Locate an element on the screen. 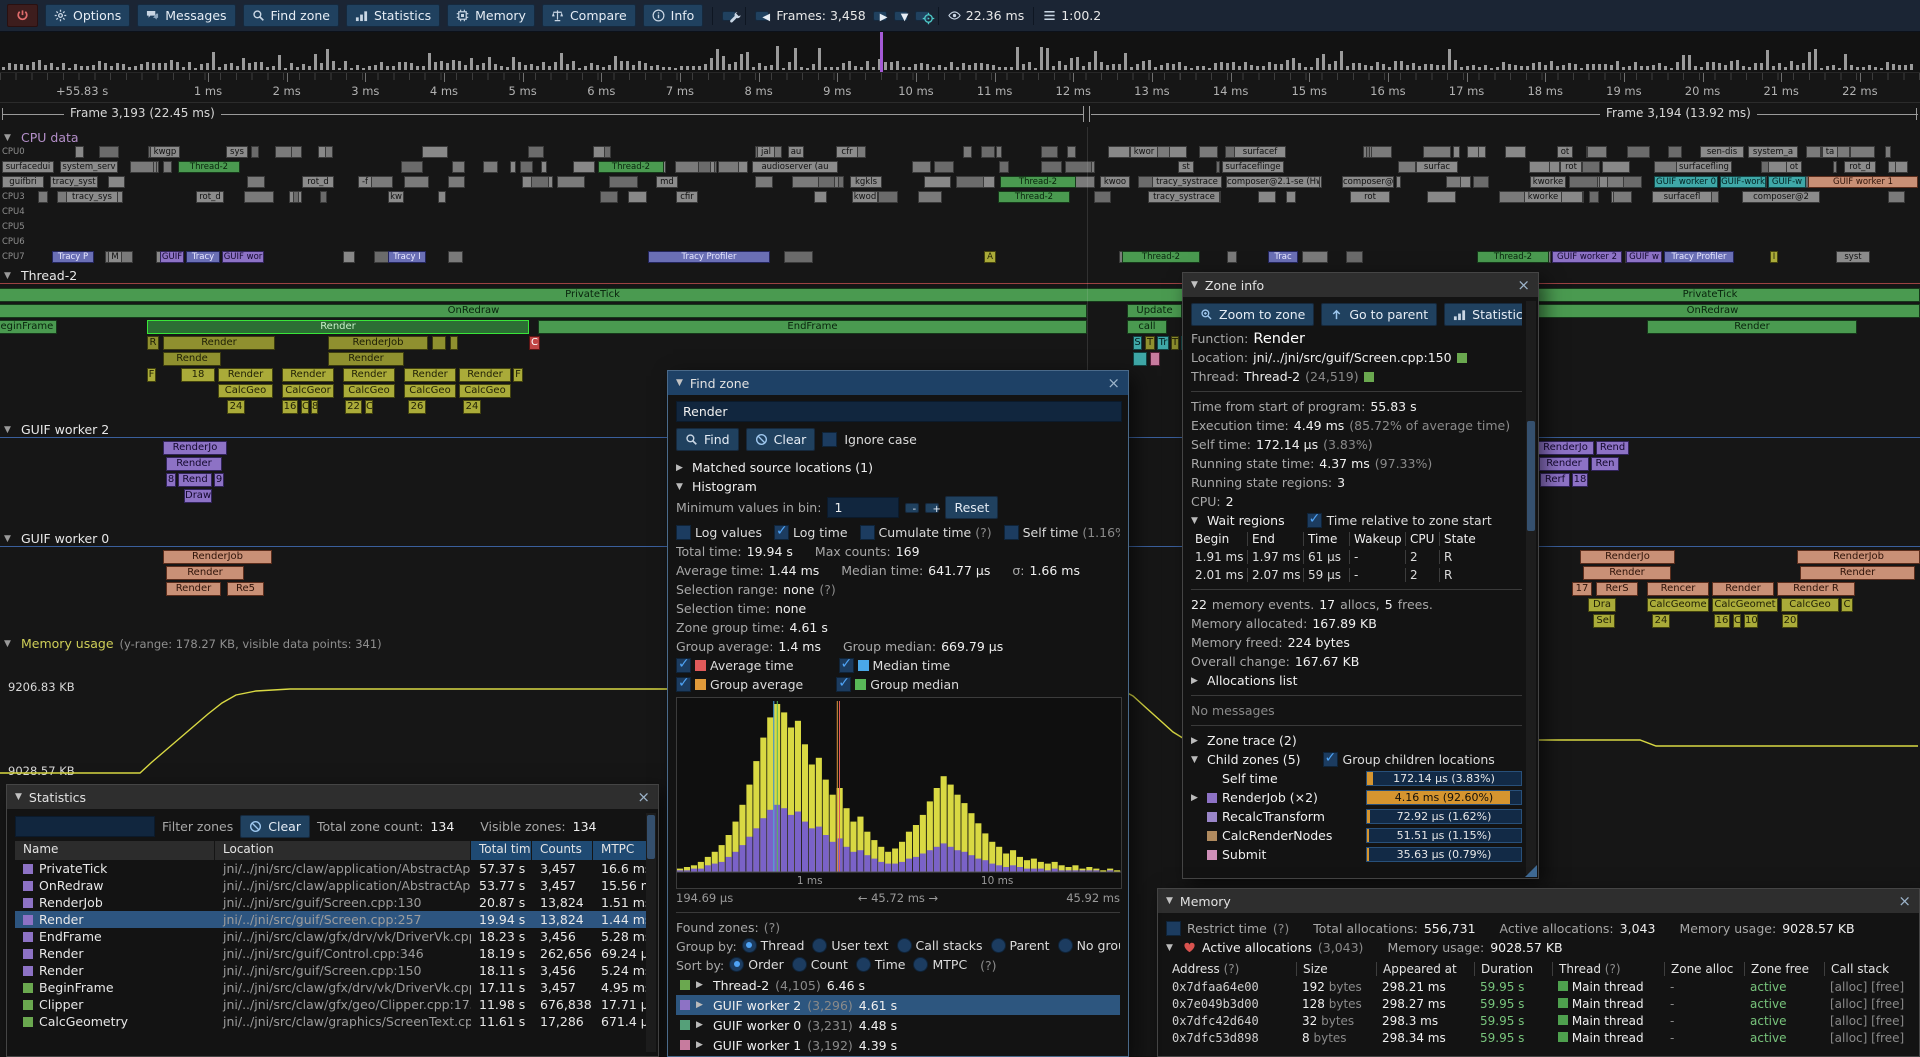 The height and width of the screenshot is (1057, 1920). matched-locations-label: Matched source locations (1) is located at coordinates (783, 467).